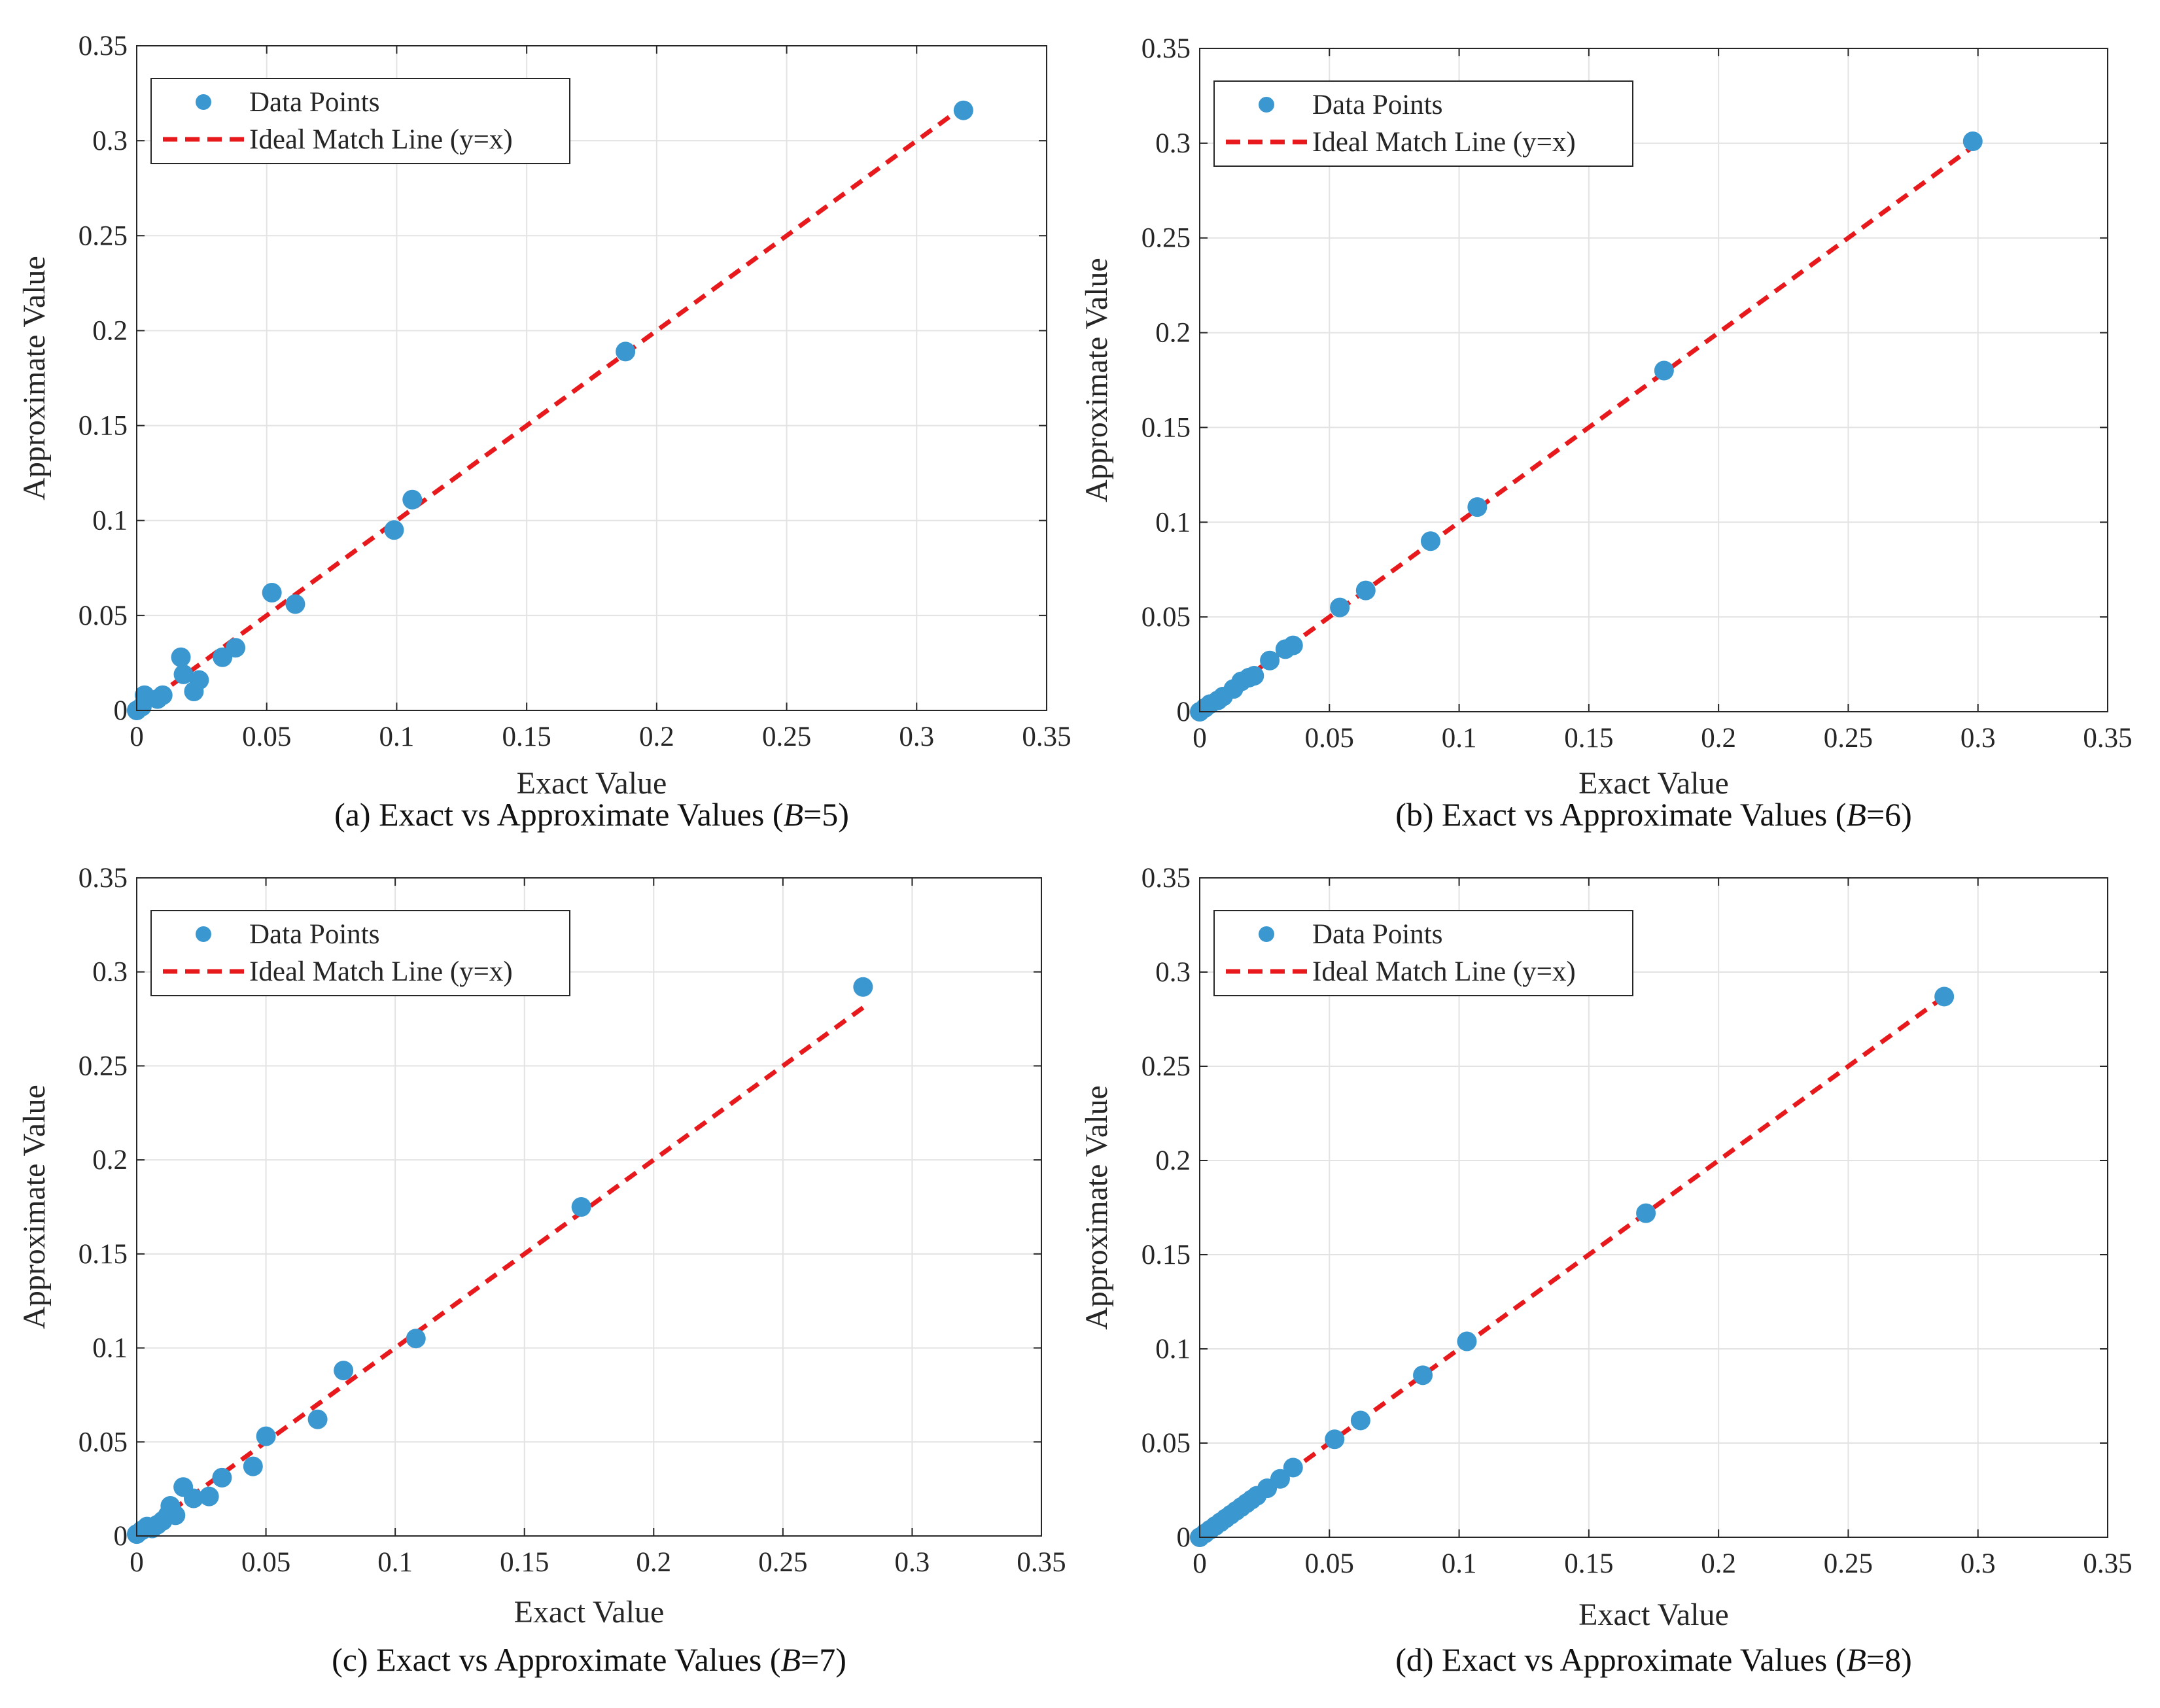 Image resolution: width=2160 pixels, height=1708 pixels. Describe the element at coordinates (266, 737) in the screenshot. I see `x-tick-label: 0.05` at that location.